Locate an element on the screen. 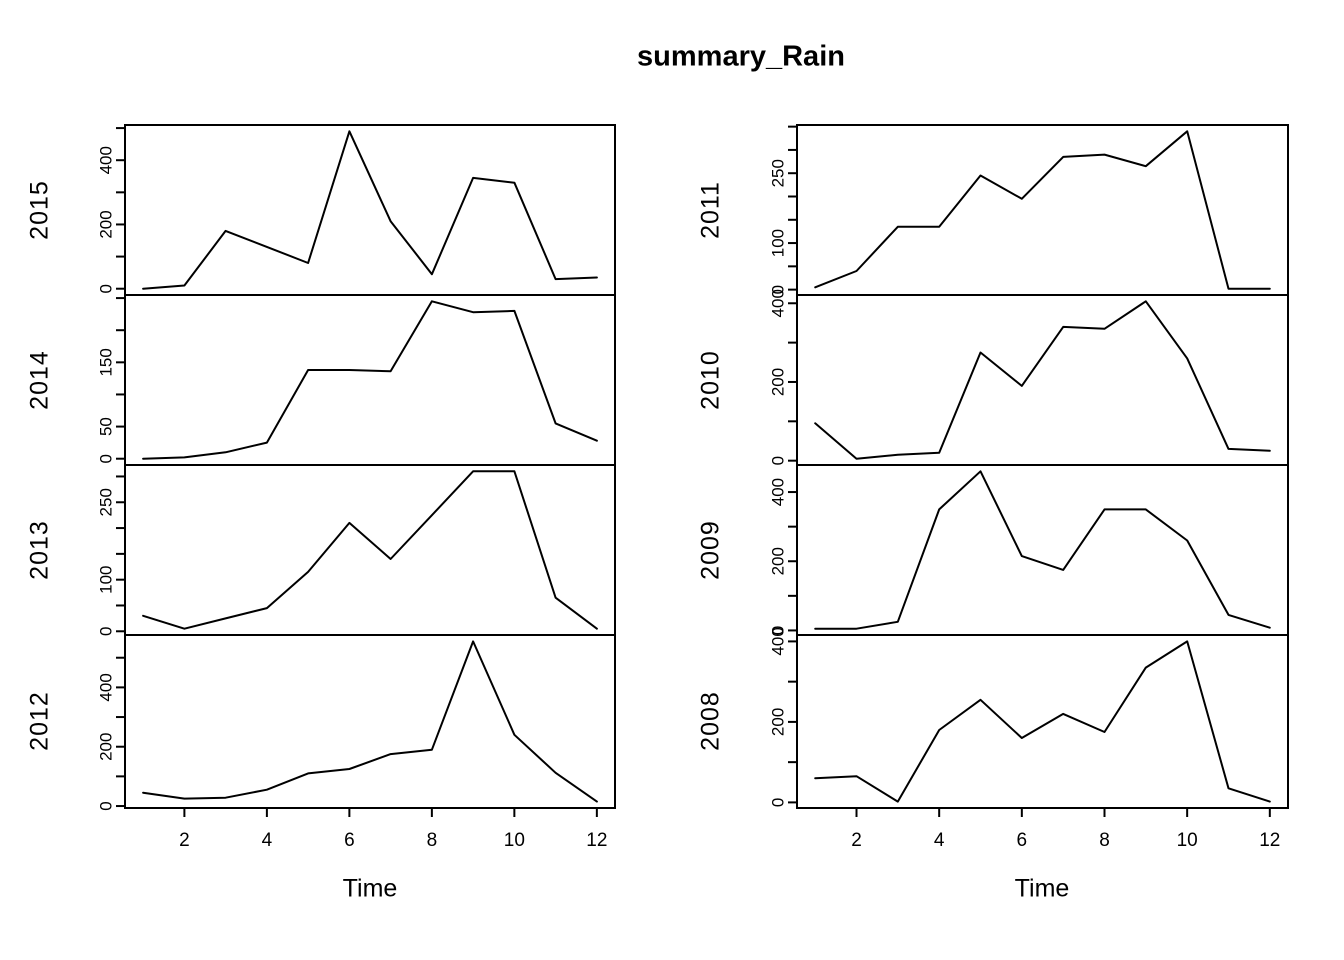 This screenshot has height=960, width=1344. panel-ylabel-2012: 2012 is located at coordinates (39, 721).